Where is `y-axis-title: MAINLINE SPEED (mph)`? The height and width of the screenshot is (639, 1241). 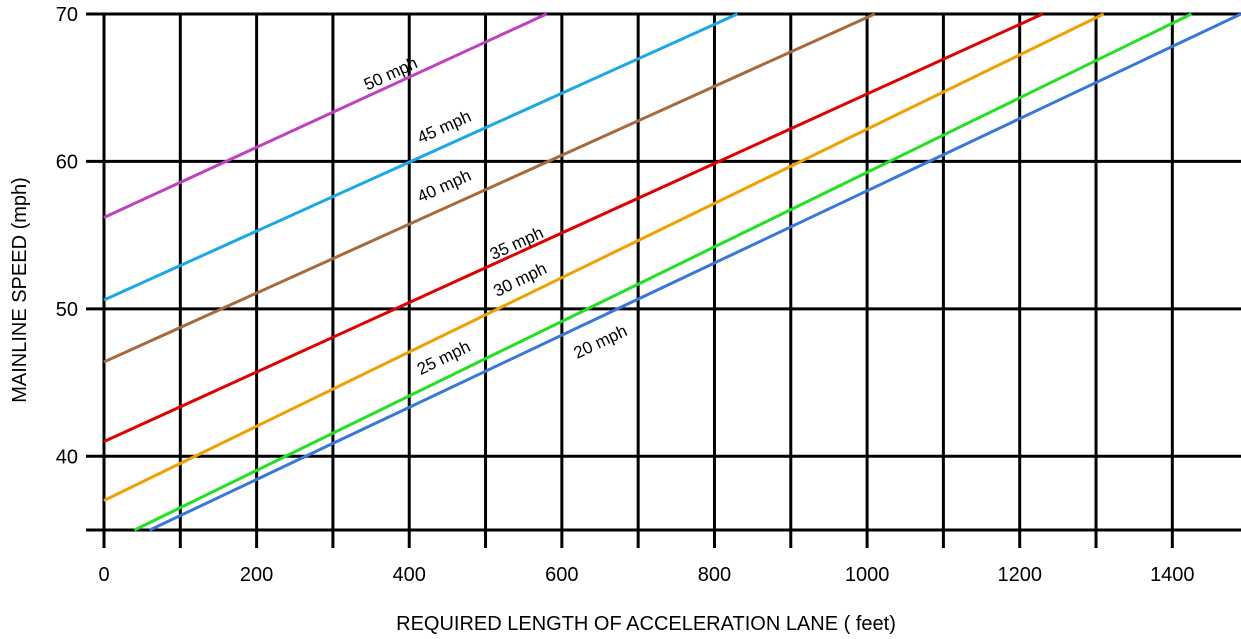 y-axis-title: MAINLINE SPEED (mph) is located at coordinates (20, 290).